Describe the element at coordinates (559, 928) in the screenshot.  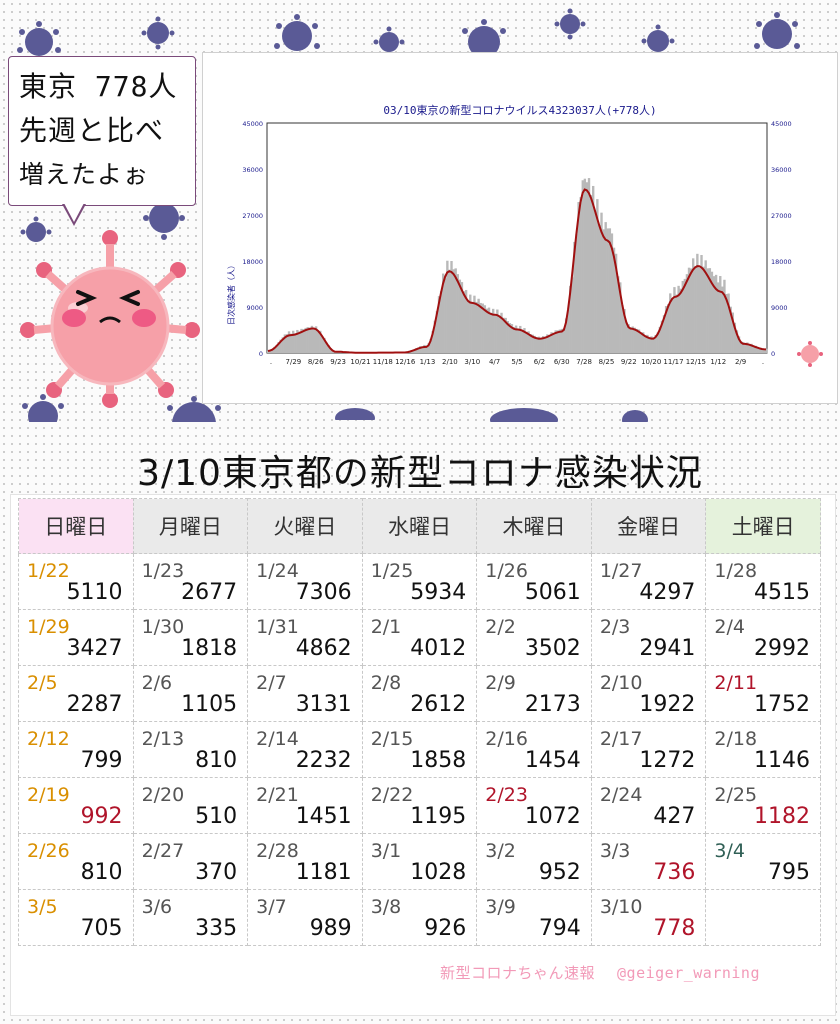
I see `calendar-case-count: 794` at that location.